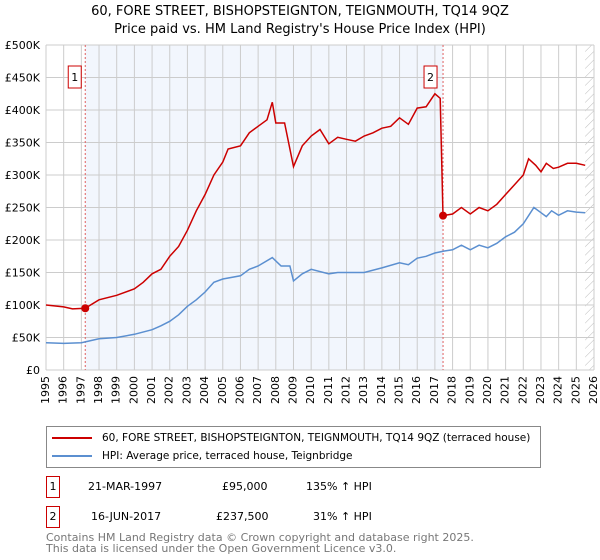  I want to click on x-tick-label: 1998, so click(98, 390).